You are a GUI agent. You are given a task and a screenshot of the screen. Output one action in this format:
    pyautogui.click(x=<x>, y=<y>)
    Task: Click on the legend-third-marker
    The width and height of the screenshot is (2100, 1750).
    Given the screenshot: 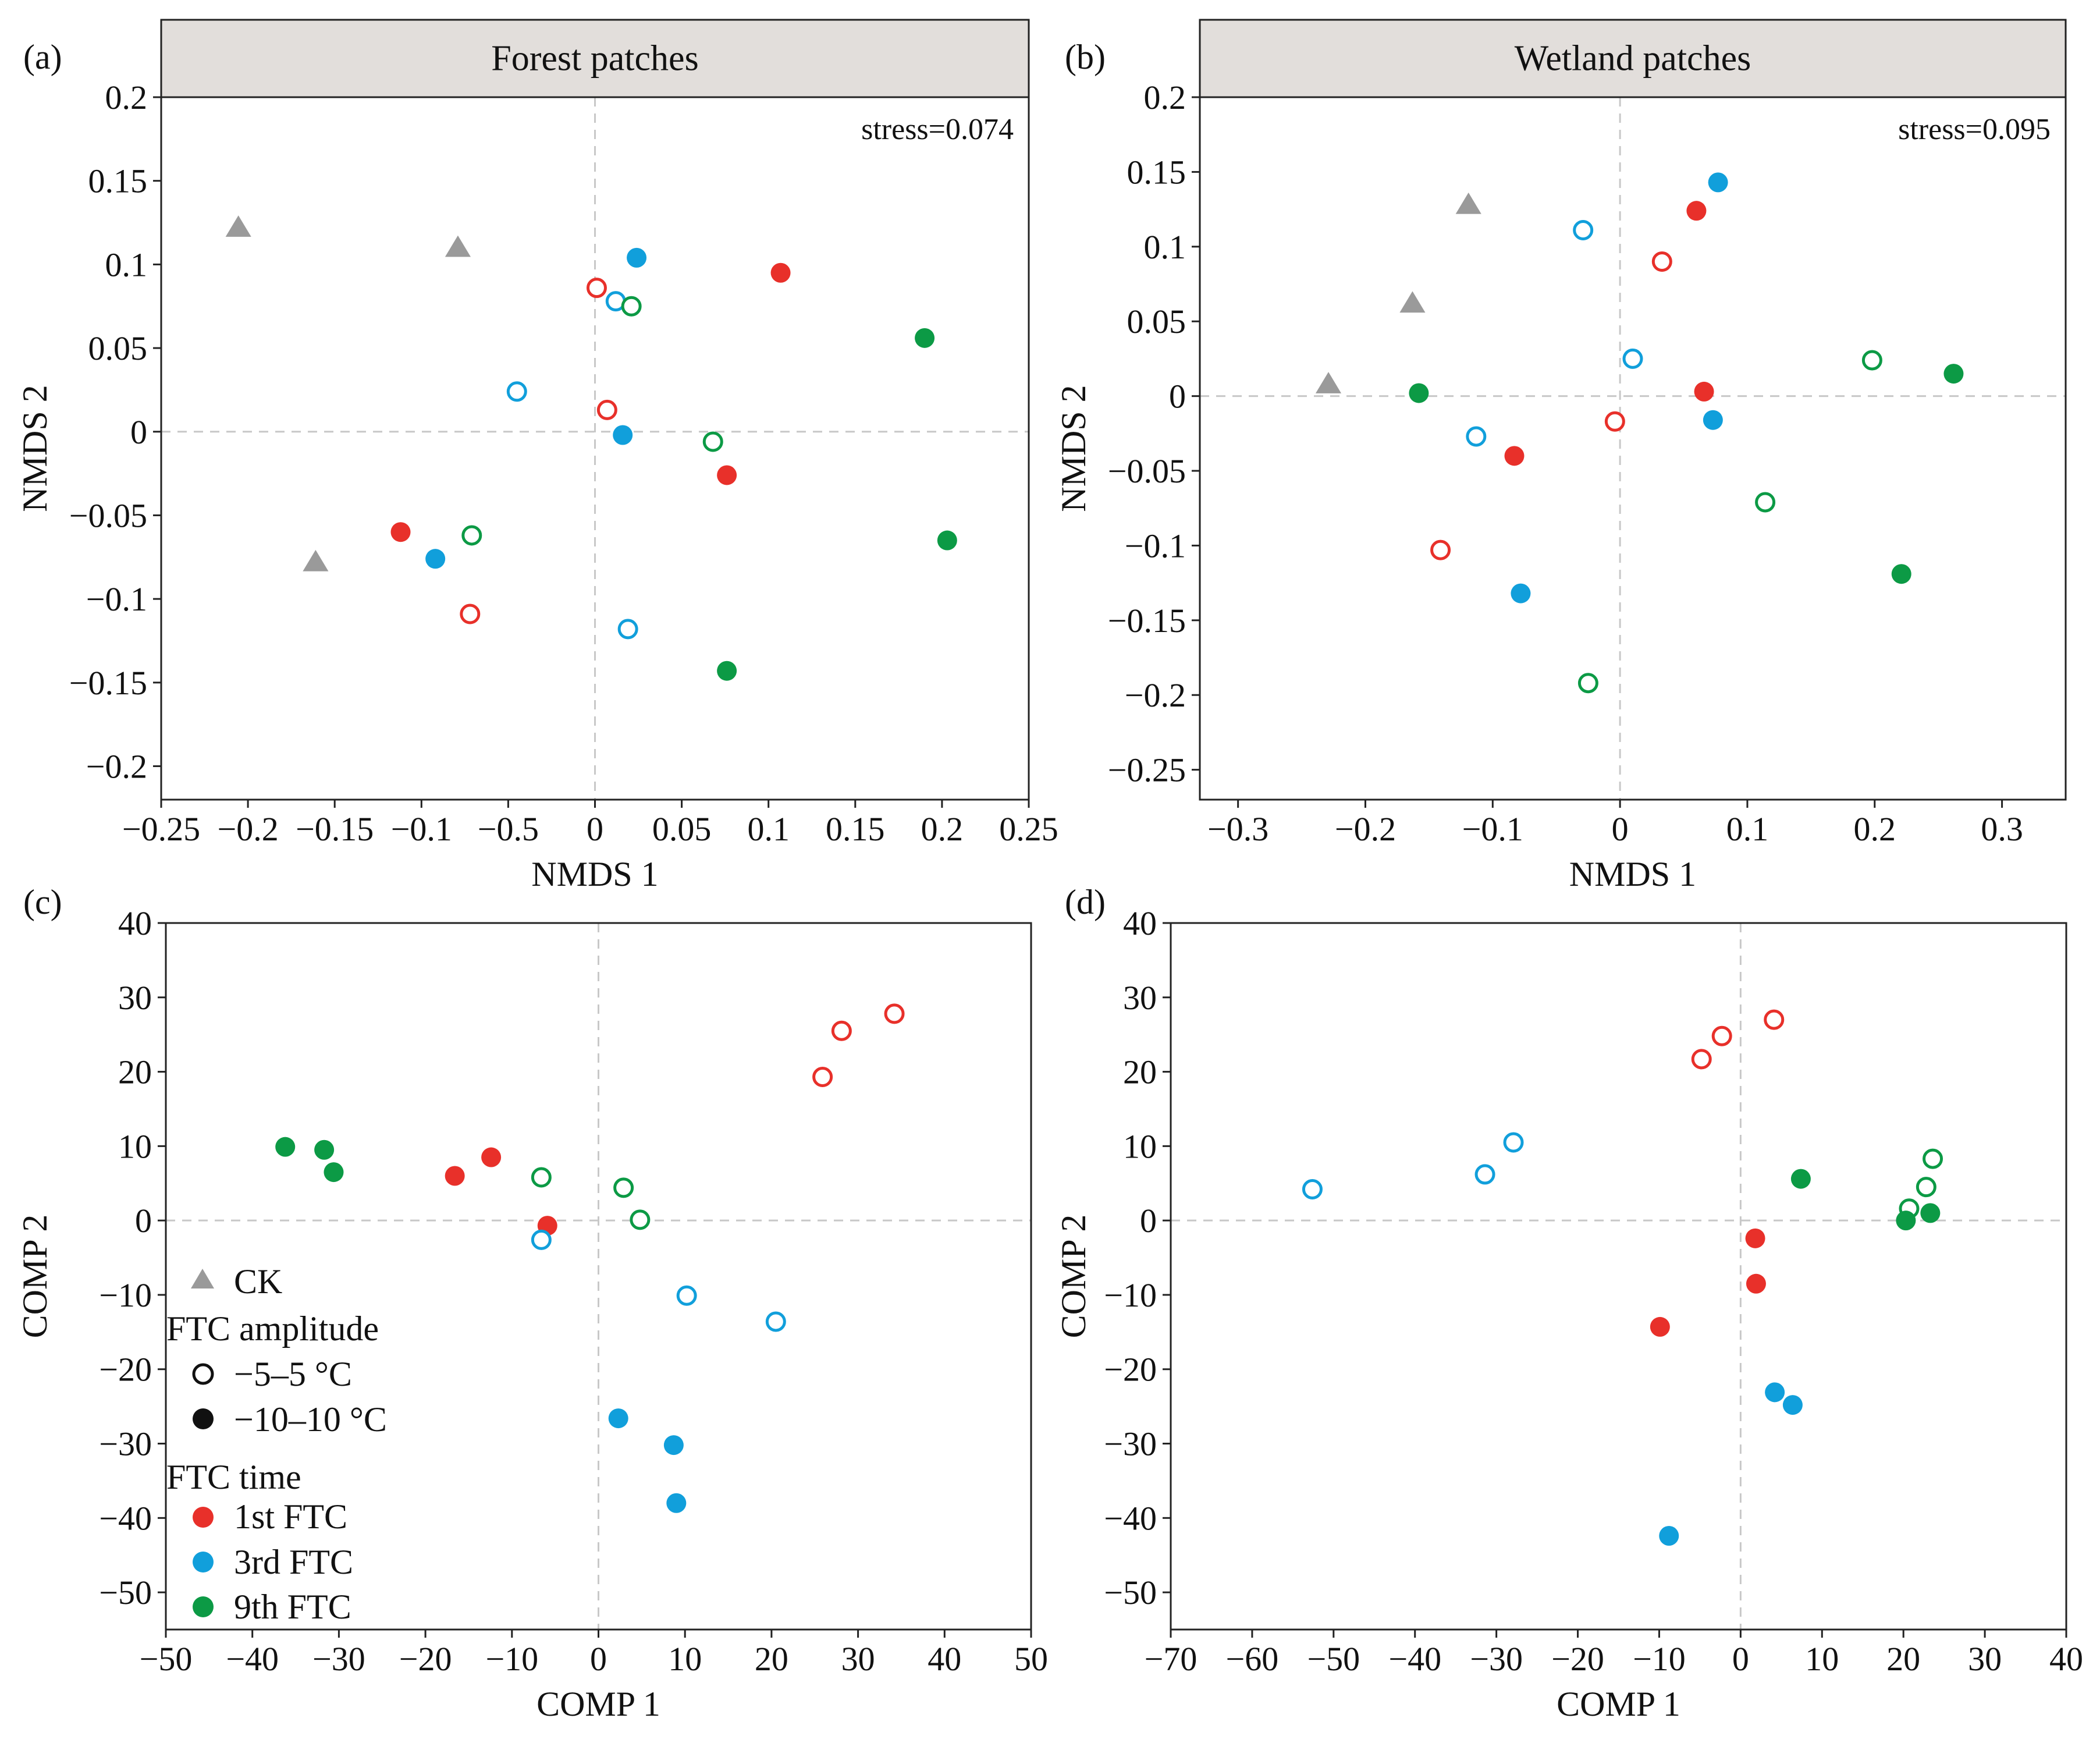 What is the action you would take?
    pyautogui.click(x=203, y=1562)
    